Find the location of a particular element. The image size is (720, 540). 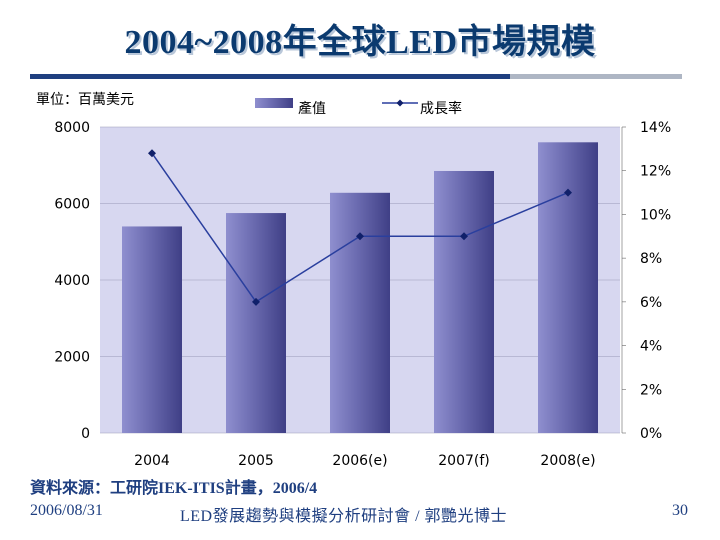

left-tick-label: 8000 is located at coordinates (72, 128).